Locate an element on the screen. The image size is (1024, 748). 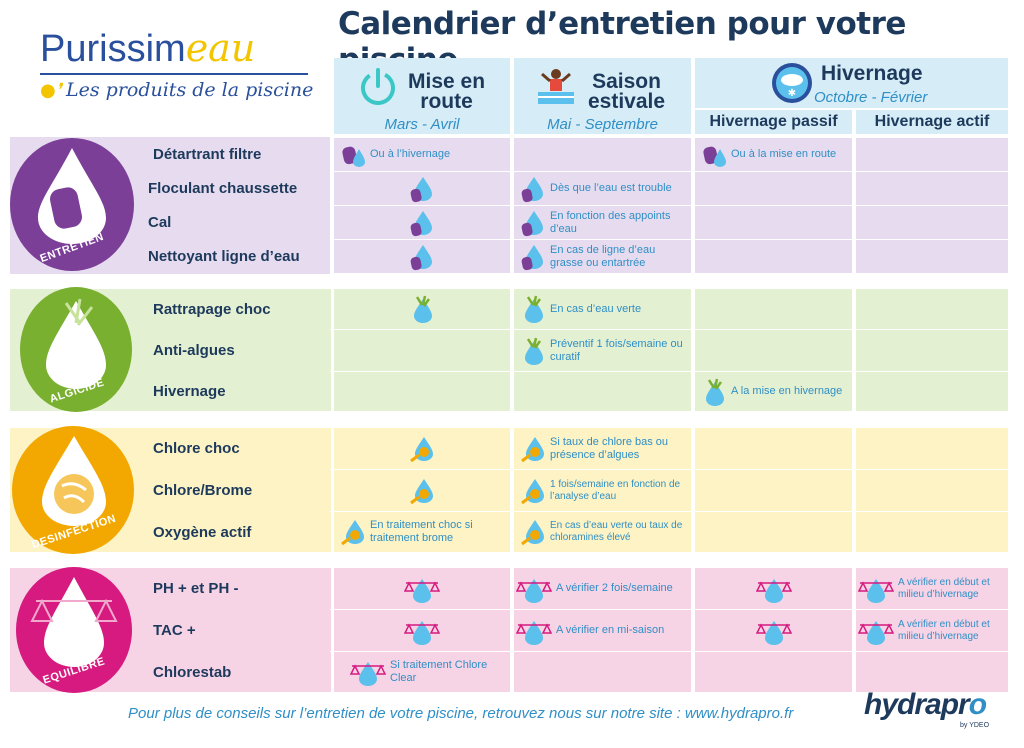
snow-cloud-icon: ✱ is located at coordinates (792, 83).